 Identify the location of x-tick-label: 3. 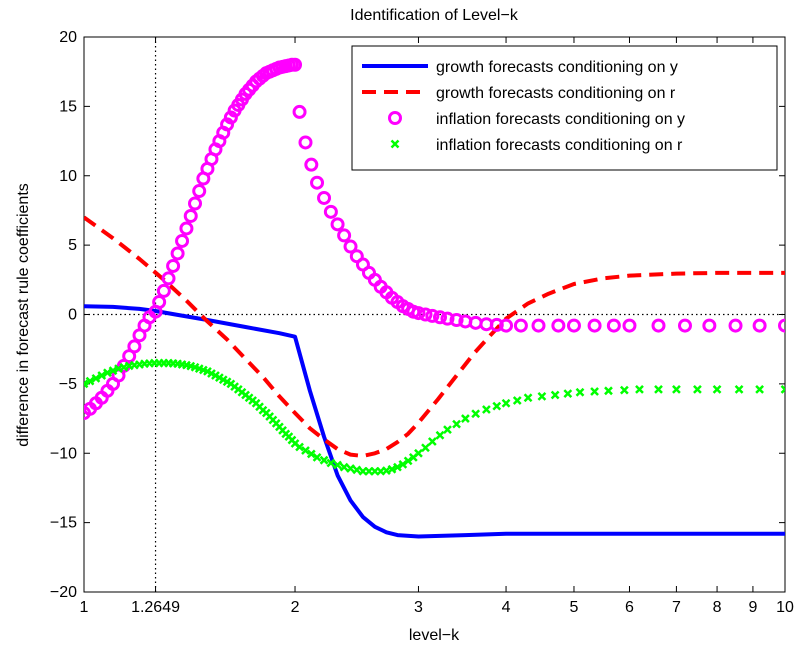
(418, 607).